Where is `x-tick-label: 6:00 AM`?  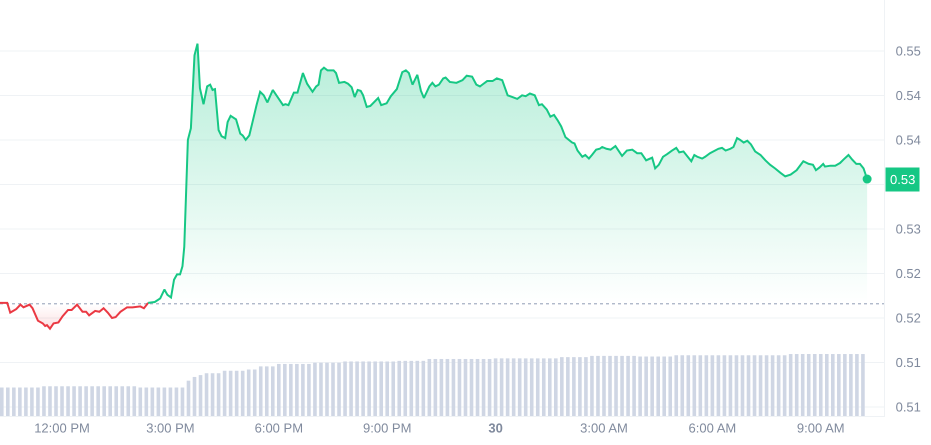
x-tick-label: 6:00 AM is located at coordinates (712, 428).